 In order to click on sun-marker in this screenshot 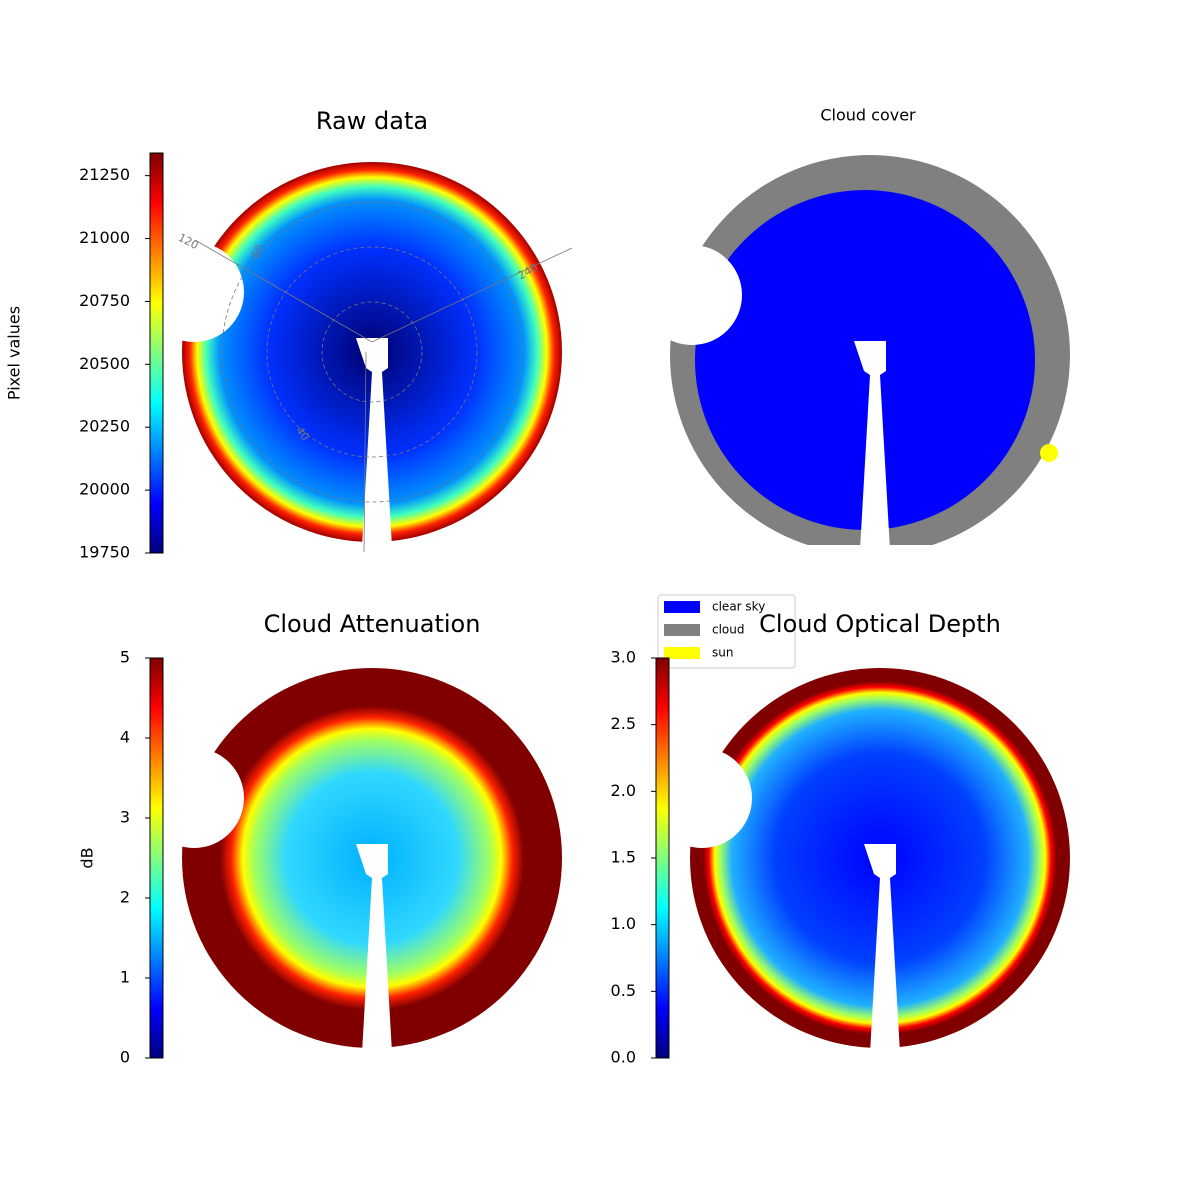, I will do `click(1049, 453)`.